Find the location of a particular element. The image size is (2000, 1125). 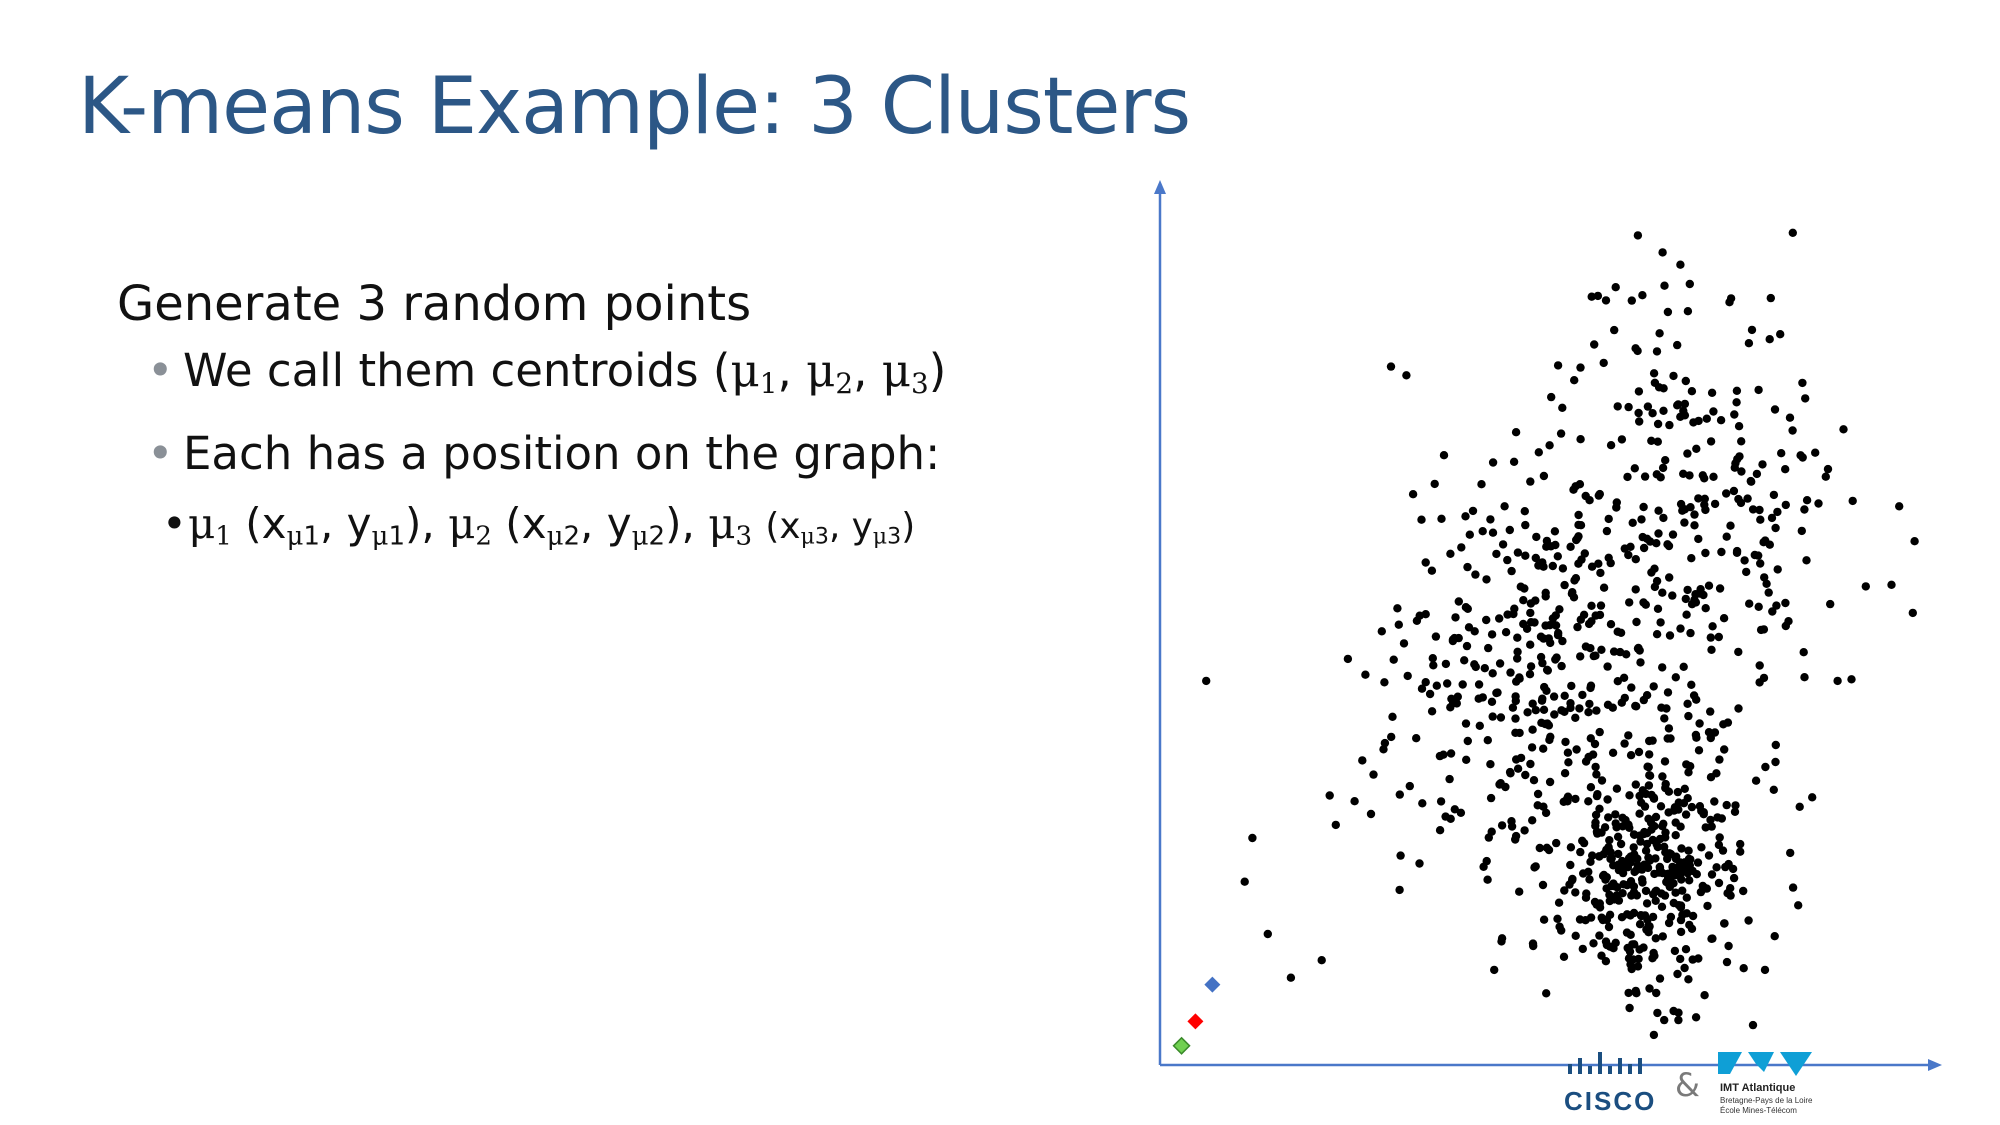

coord-mu: μ is located at coordinates (202, 523).